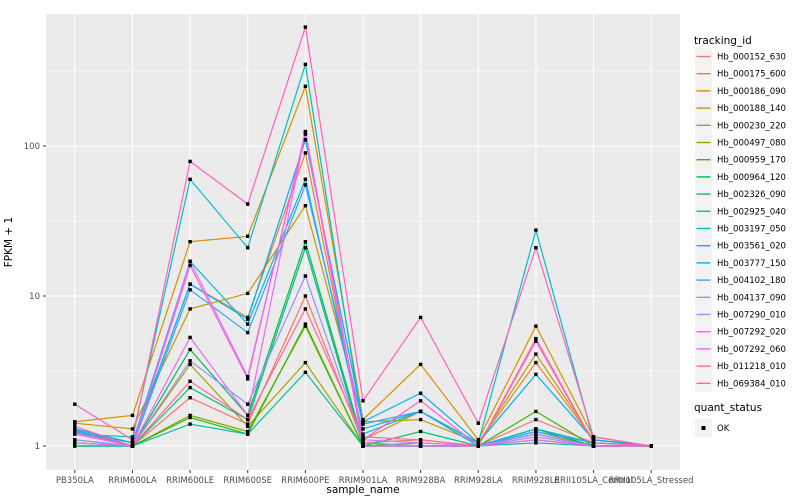 This screenshot has height=500, width=800. Describe the element at coordinates (751, 212) in the screenshot. I see `legend-label: Hb_002925_040` at that location.